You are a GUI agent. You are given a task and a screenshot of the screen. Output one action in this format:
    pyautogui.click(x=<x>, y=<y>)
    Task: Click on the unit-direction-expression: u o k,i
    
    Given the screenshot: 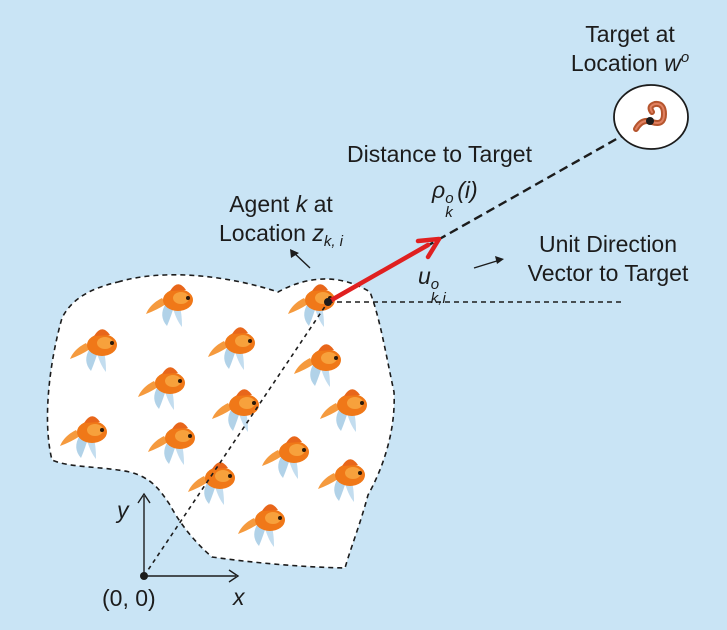 What is the action you would take?
    pyautogui.click(x=437, y=284)
    